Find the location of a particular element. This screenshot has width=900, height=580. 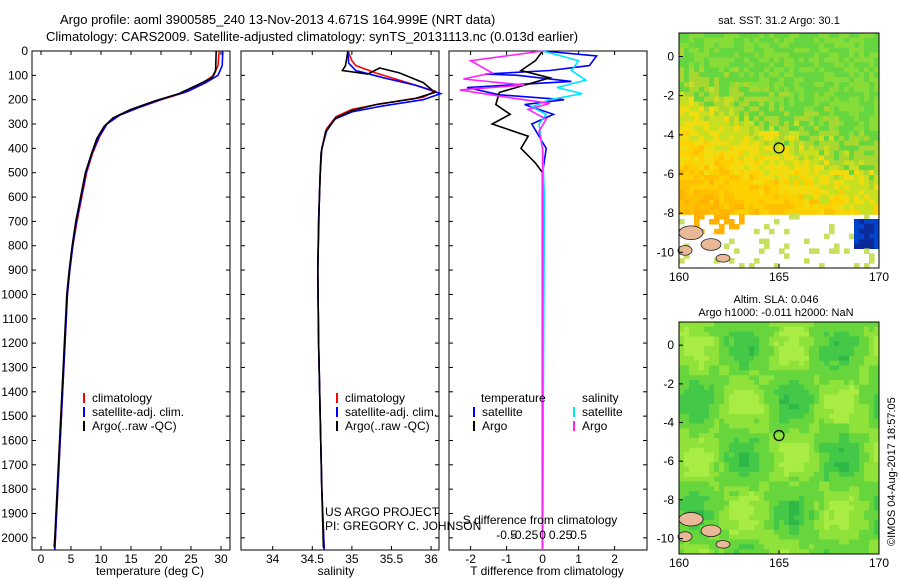

salinity-axis-label: salinity is located at coordinates (336, 571).